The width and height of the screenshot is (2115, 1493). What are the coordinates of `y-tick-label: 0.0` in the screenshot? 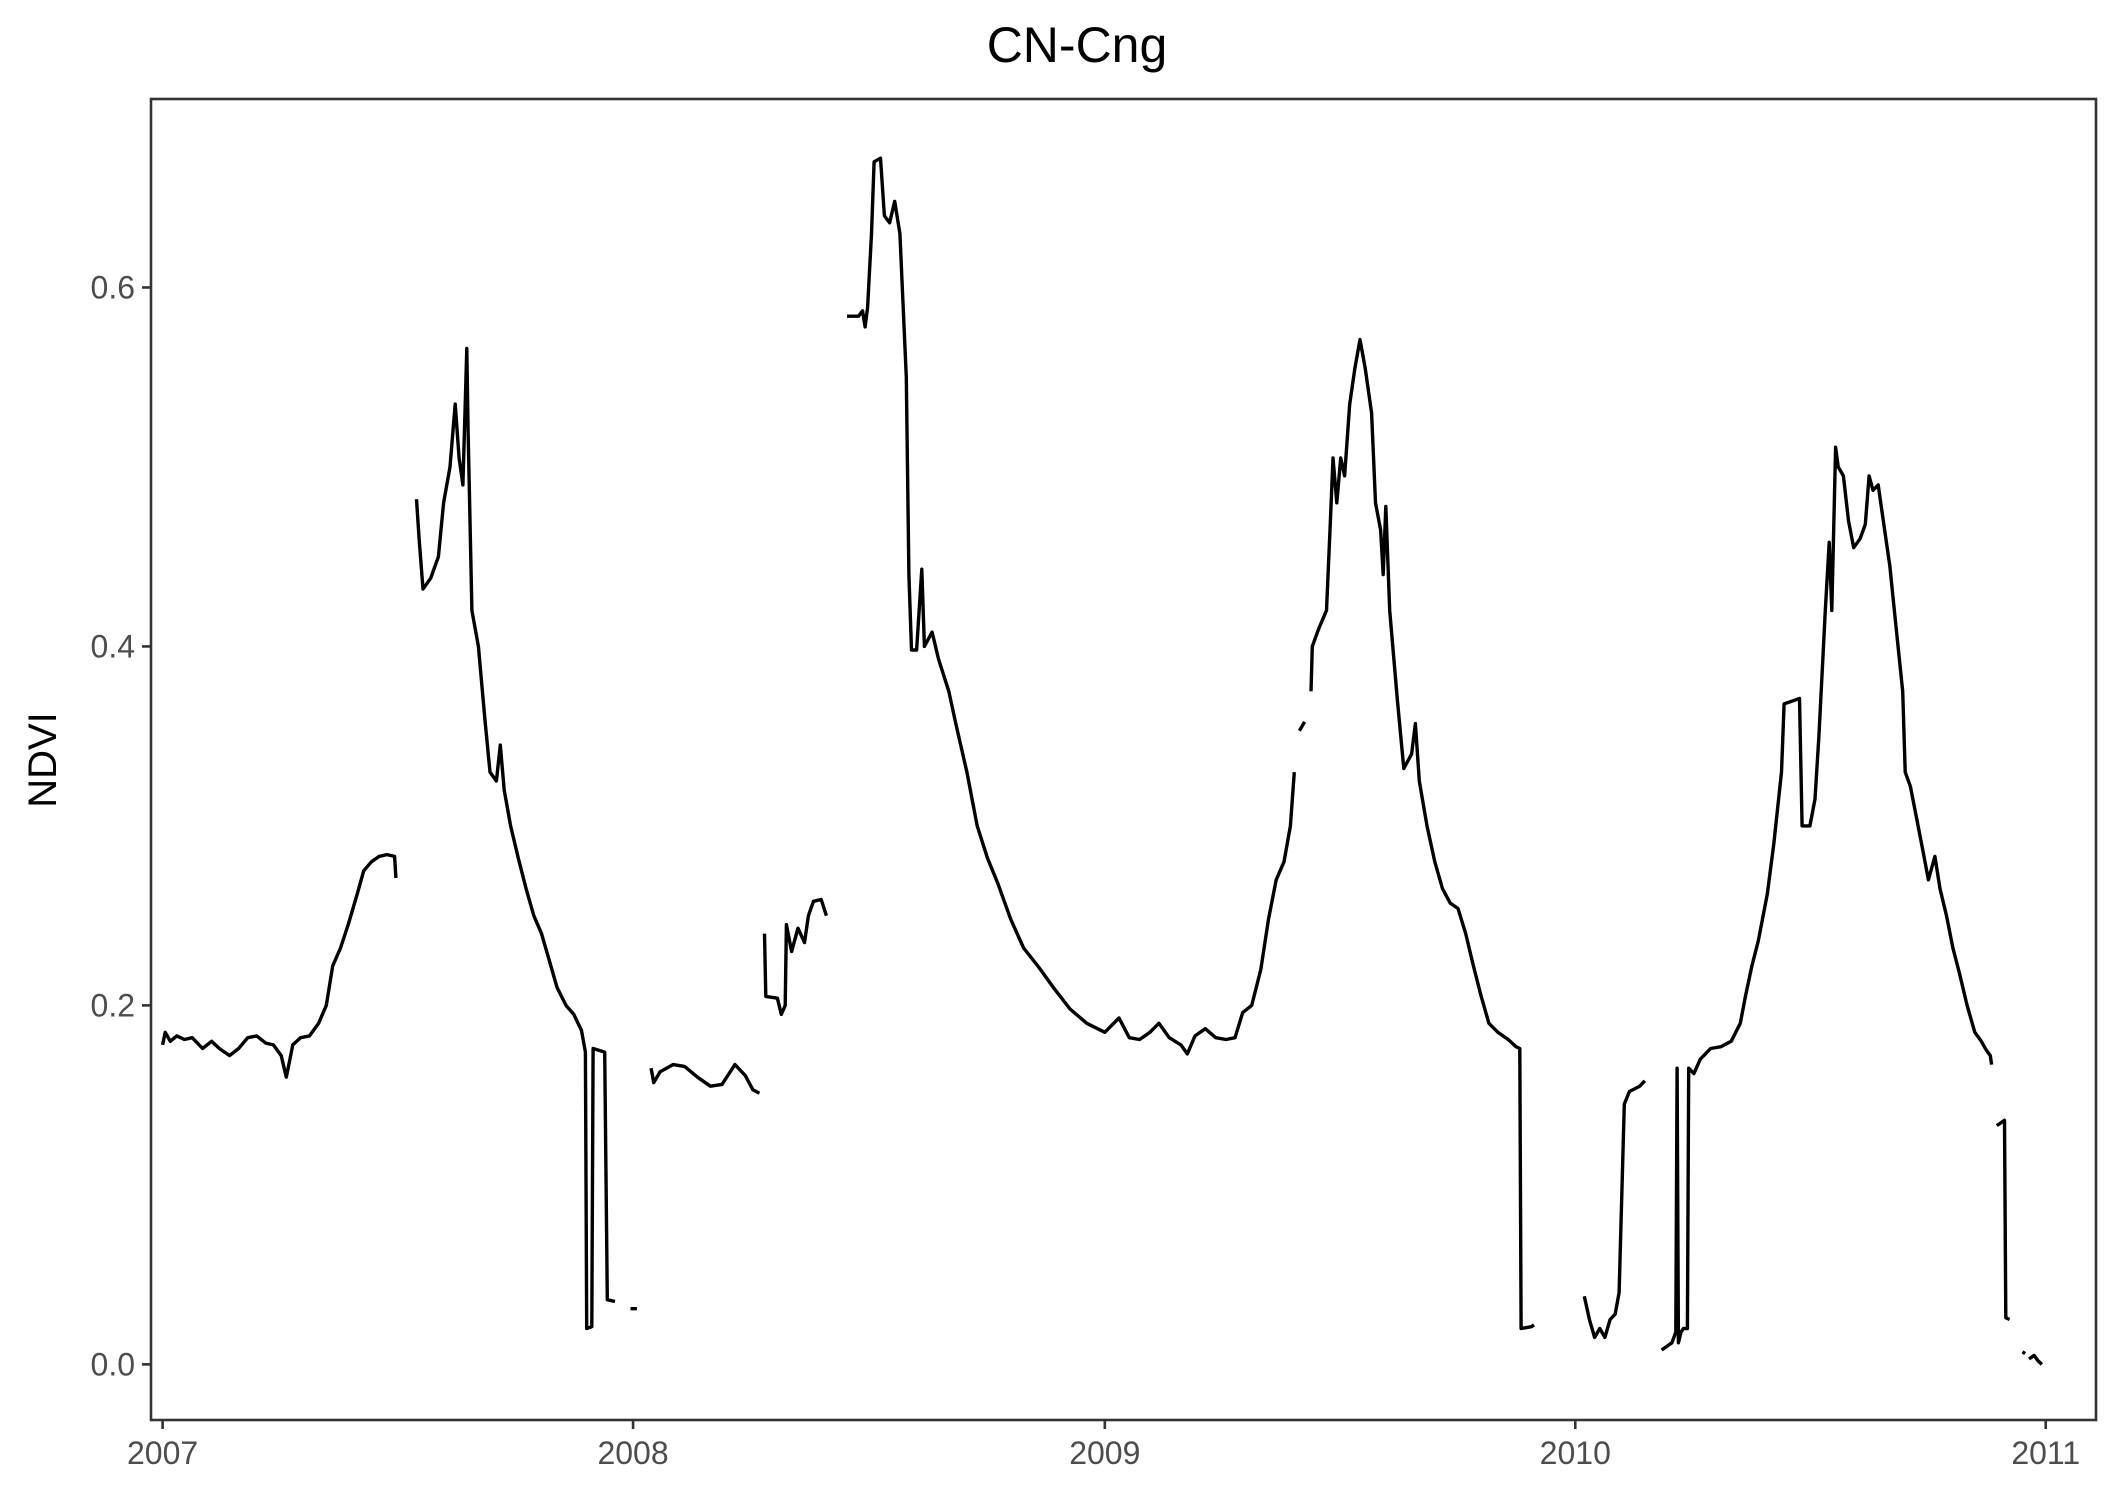 It's located at (113, 1364).